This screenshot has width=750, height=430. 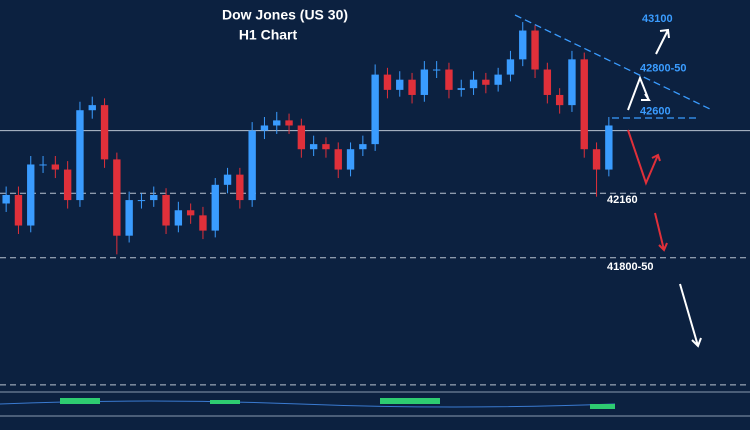 I want to click on level-label: 42160, so click(x=622, y=200).